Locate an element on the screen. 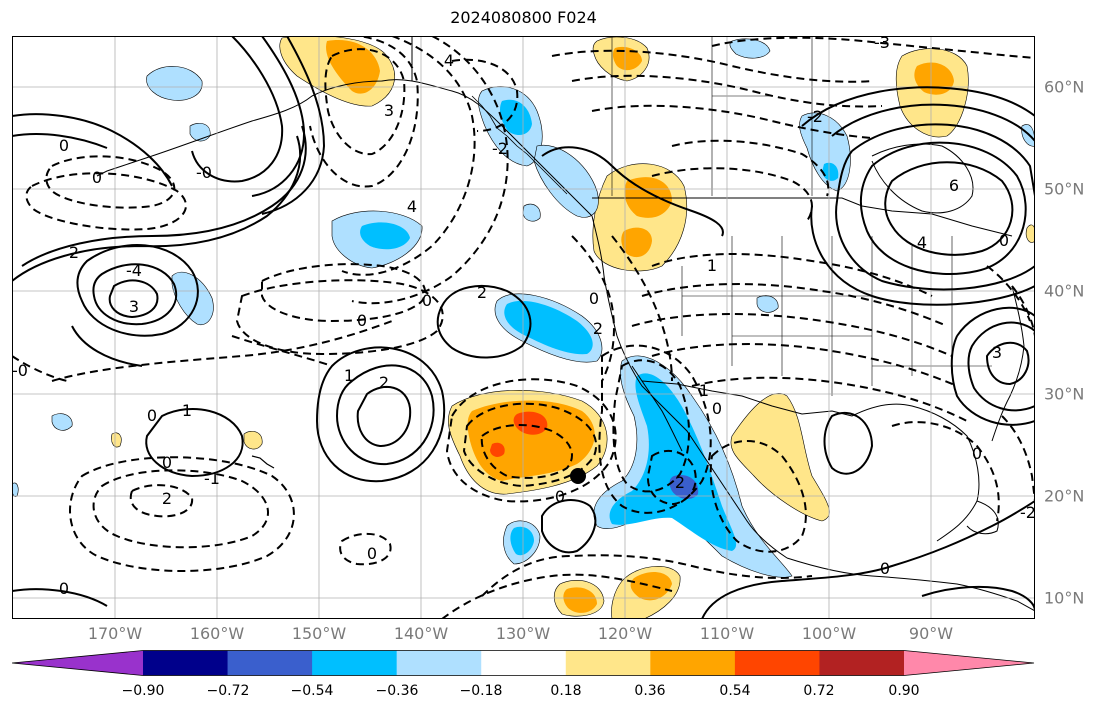 The image size is (1105, 712). lat-tick-label: 20°N is located at coordinates (1064, 496).